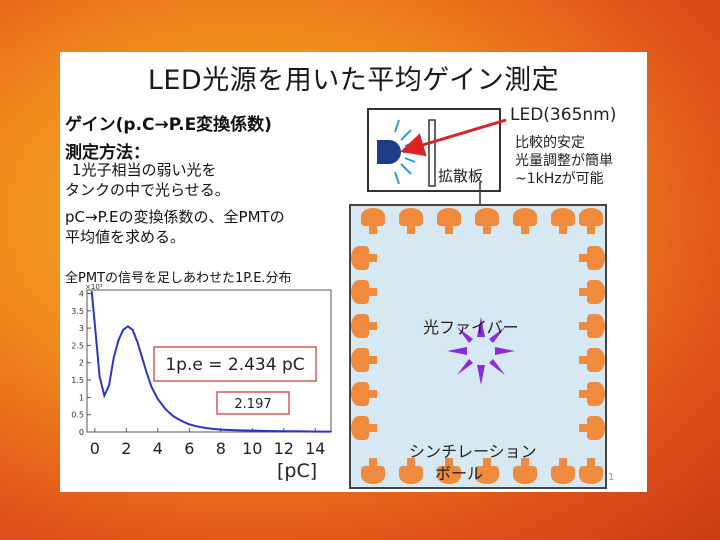 The height and width of the screenshot is (540, 720). I want to click on chart-title: 全PMTの信号を足しあわせた1P.E.分布, so click(178, 278).